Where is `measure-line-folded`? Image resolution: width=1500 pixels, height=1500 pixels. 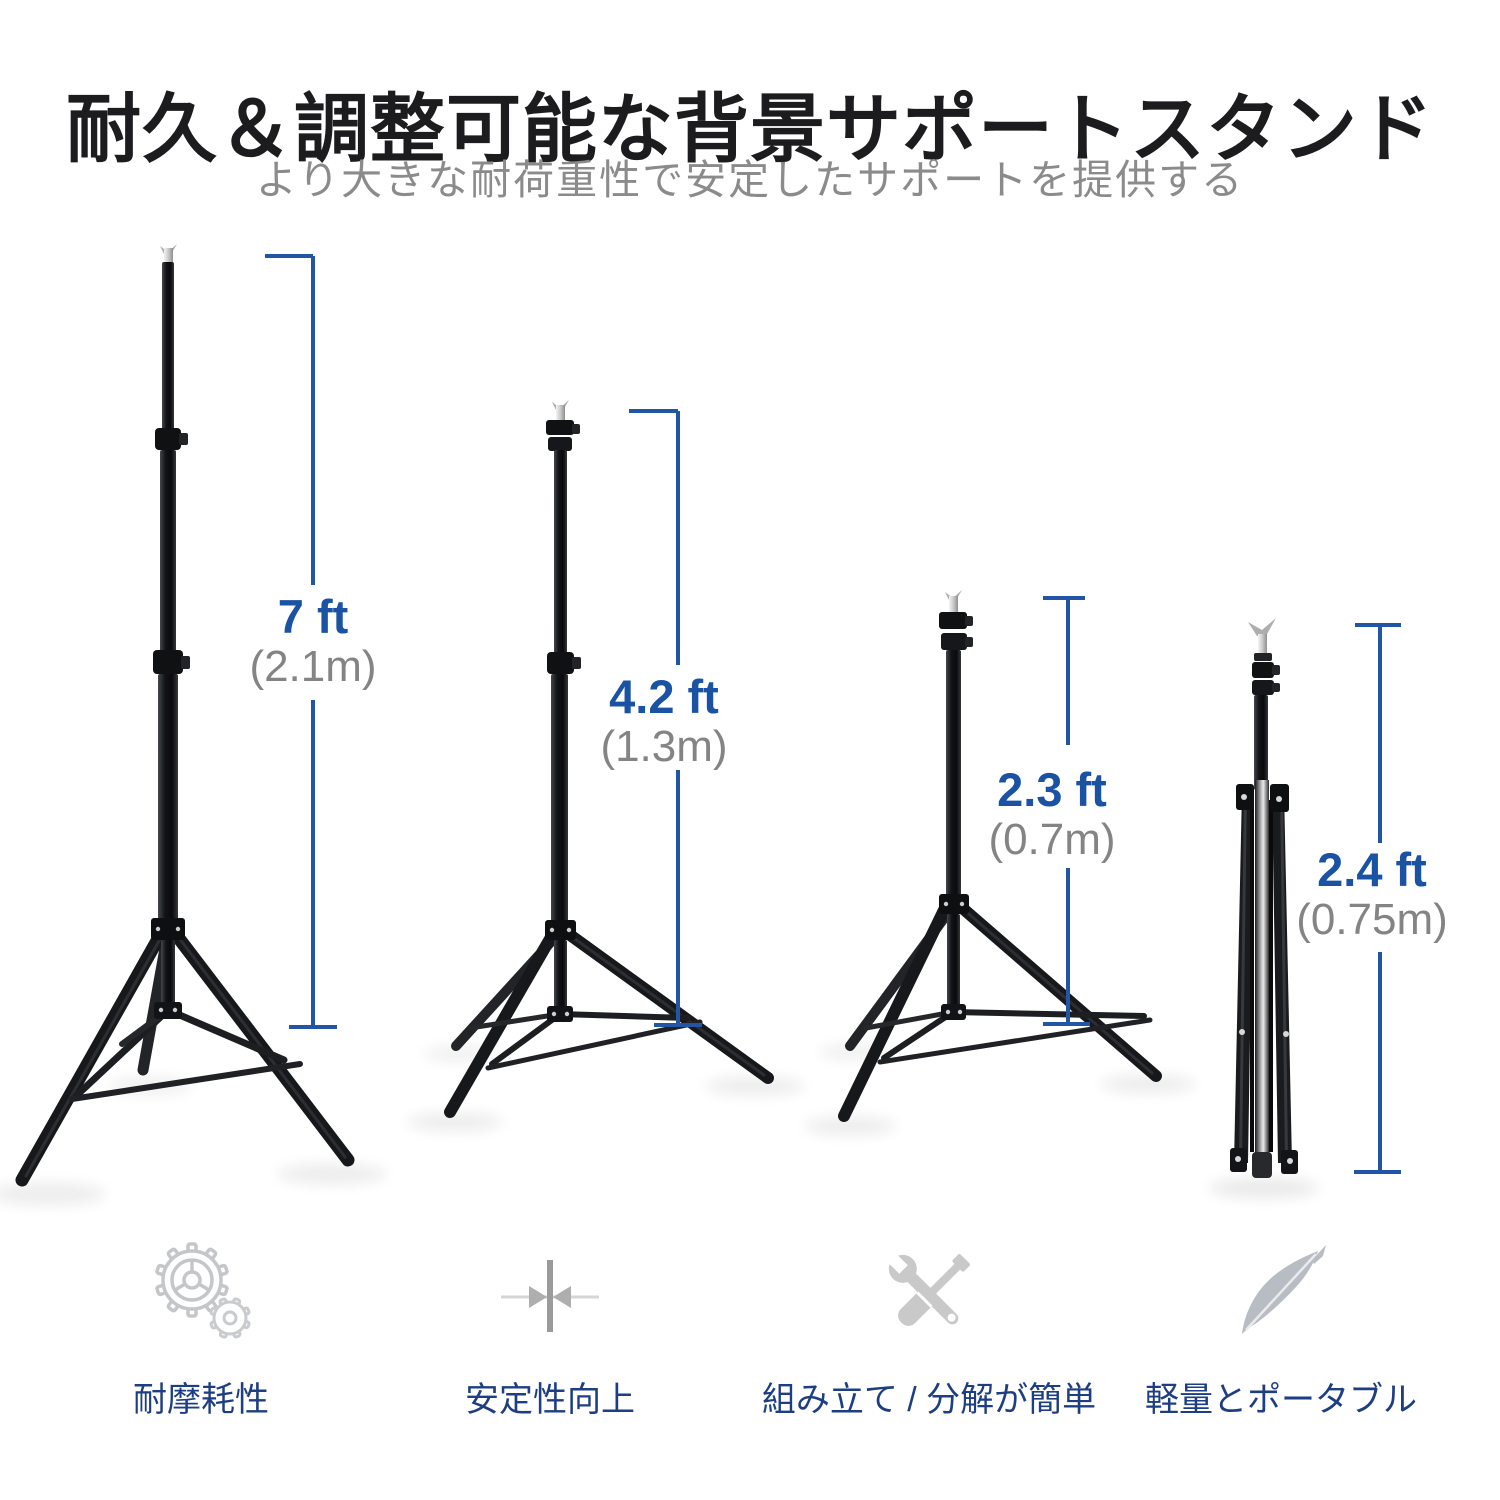
measure-line-folded is located at coordinates (1377, 898).